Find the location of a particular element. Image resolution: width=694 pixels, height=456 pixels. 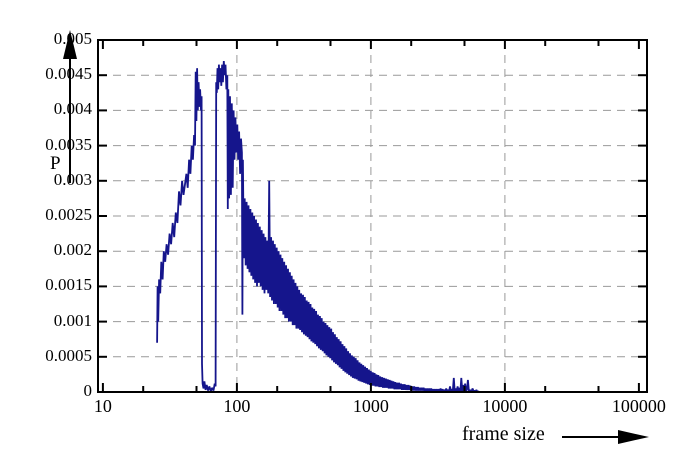

y-tick-label: 0.0045 is located at coordinates (68, 74).